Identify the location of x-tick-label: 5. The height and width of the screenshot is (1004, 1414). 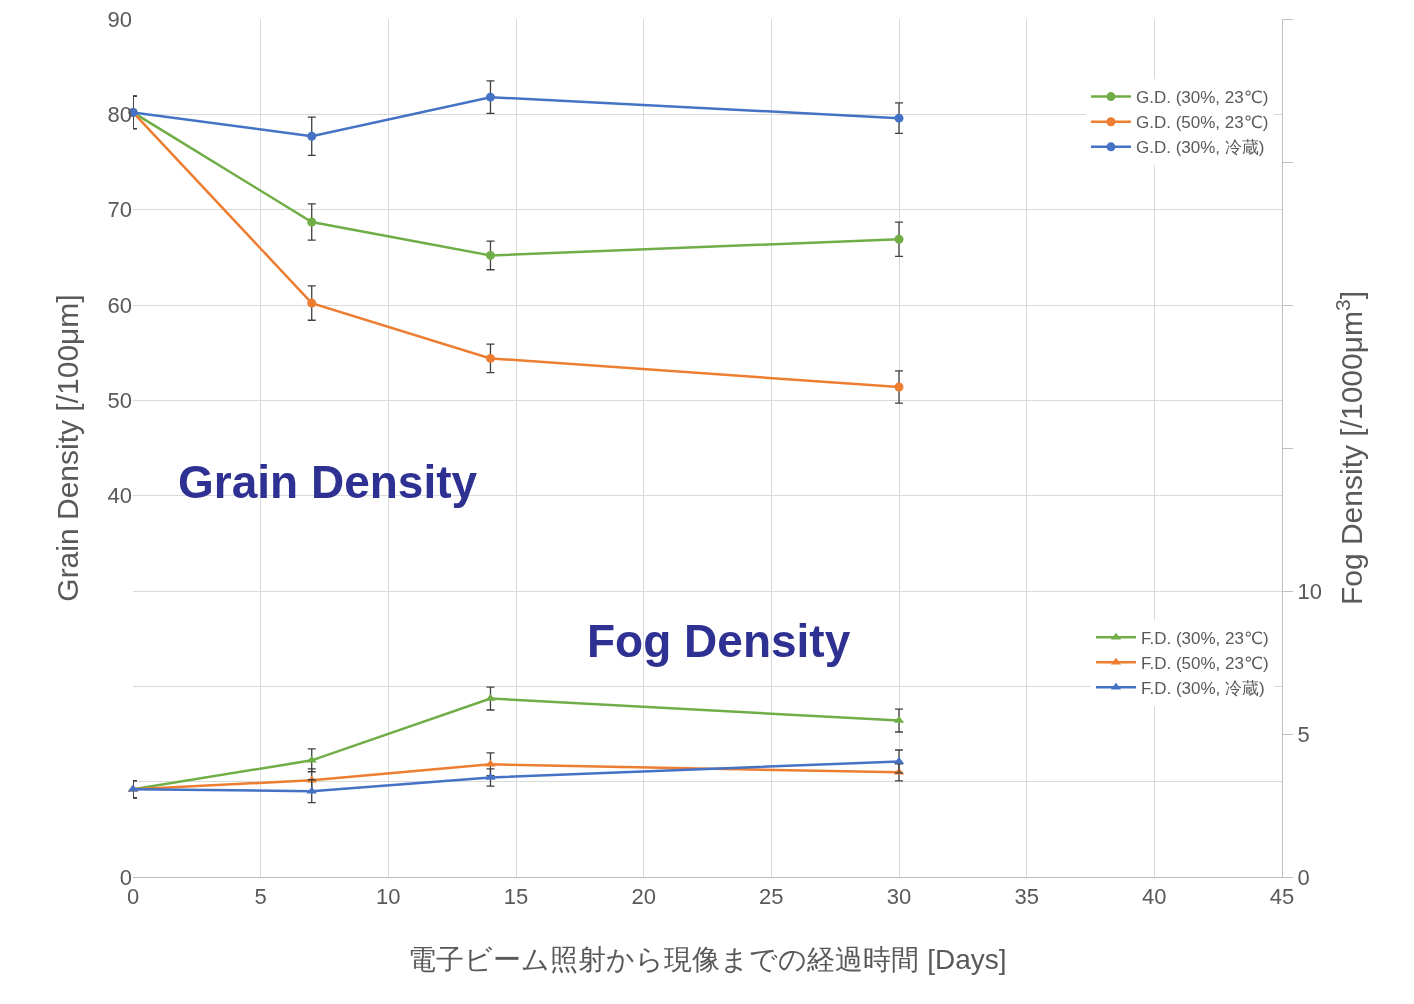
(260, 897).